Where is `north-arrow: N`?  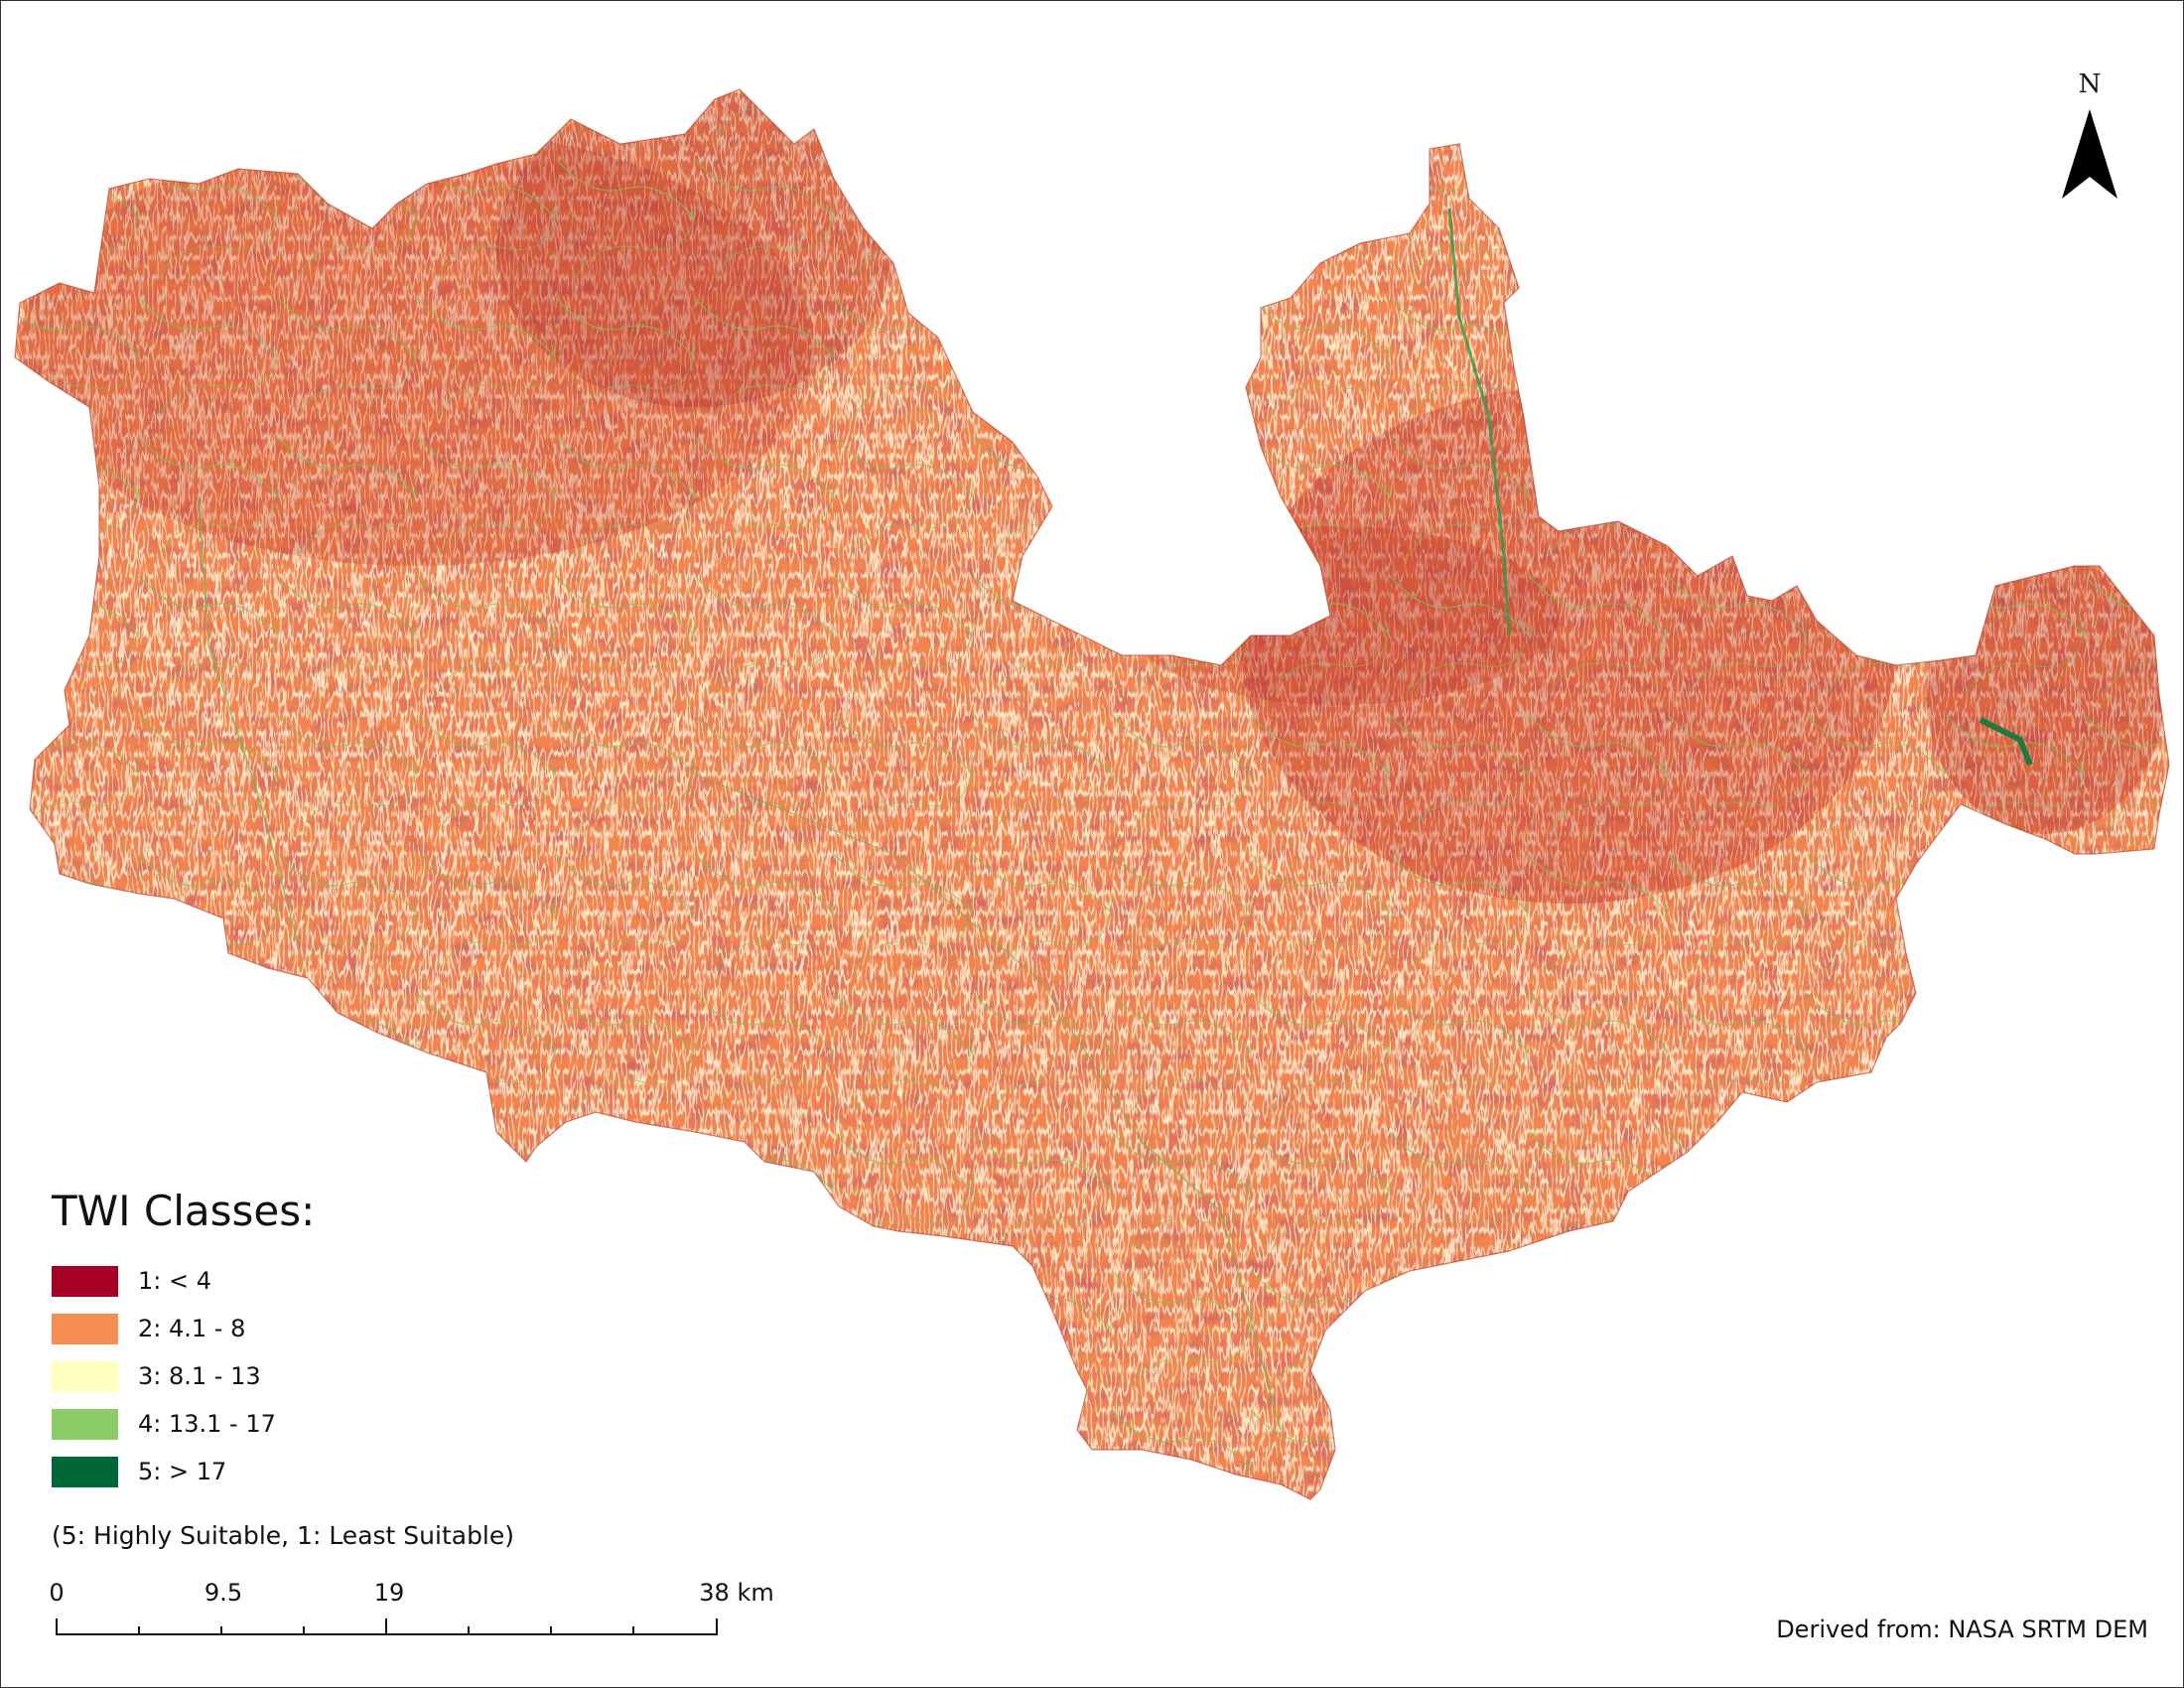
north-arrow: N is located at coordinates (2089, 139).